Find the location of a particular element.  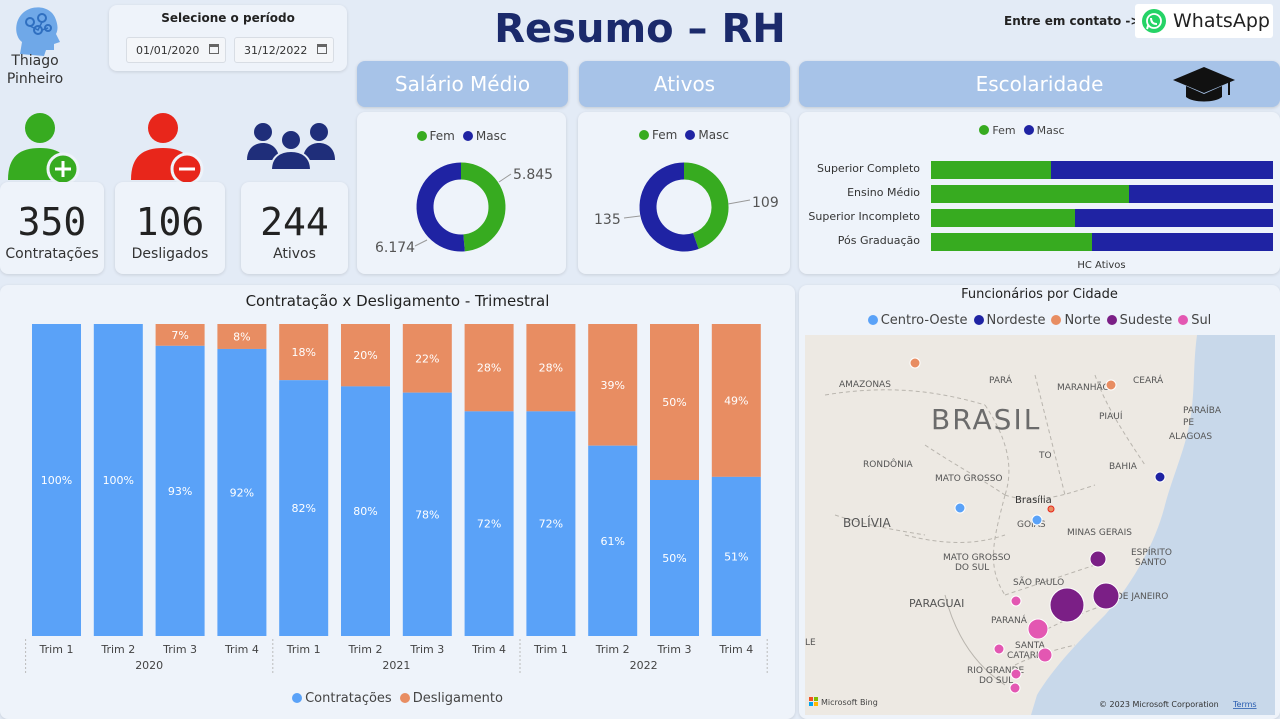

legend-desligamento: Desligamento is located at coordinates (451, 698).